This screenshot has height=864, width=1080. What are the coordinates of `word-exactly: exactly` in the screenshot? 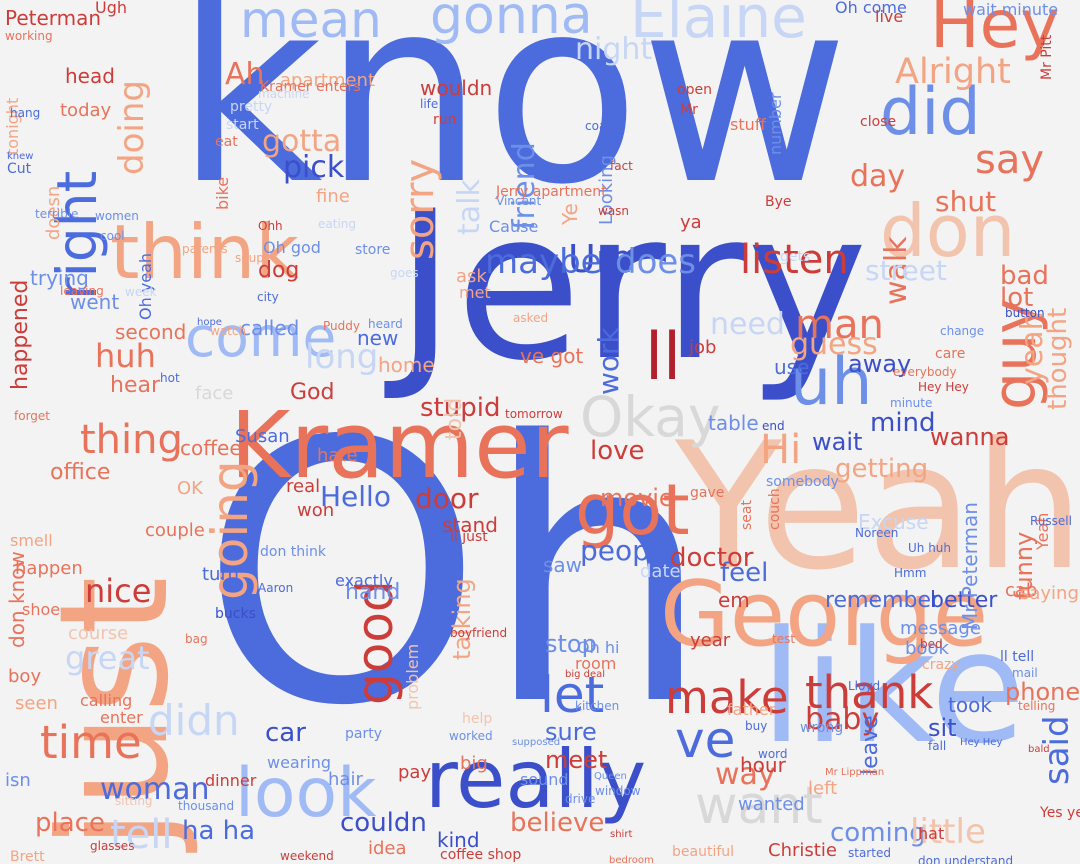 It's located at (364, 580).